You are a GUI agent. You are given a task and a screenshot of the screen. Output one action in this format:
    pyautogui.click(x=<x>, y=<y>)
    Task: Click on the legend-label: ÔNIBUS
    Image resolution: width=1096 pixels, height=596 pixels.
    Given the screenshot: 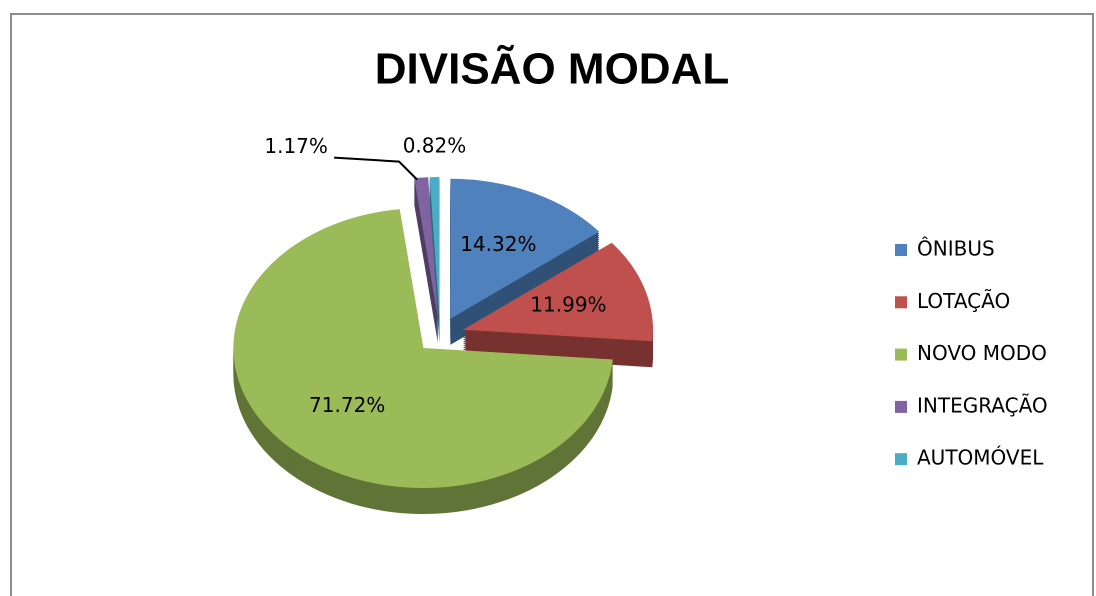 What is the action you would take?
    pyautogui.click(x=956, y=249)
    